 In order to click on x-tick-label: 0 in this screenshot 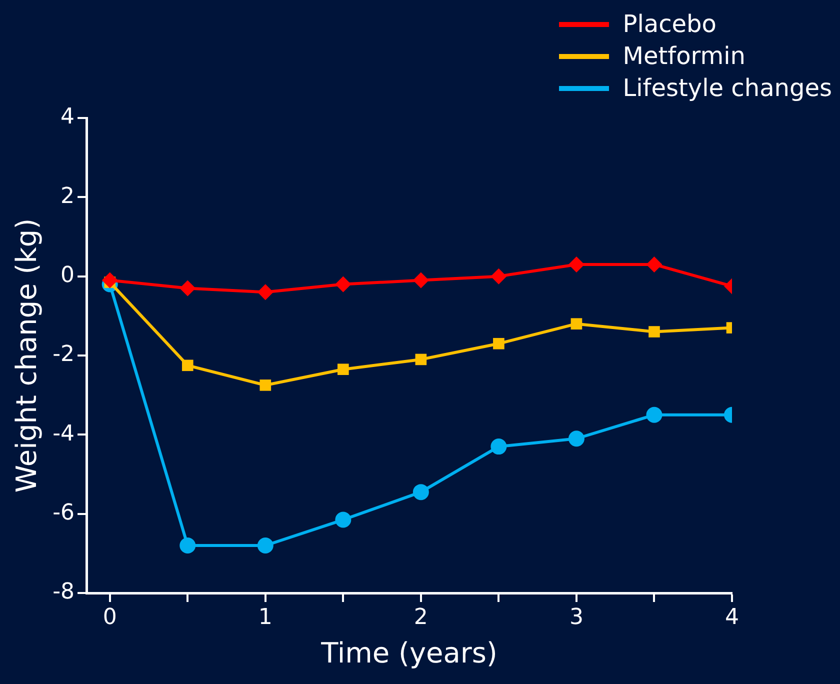, I will do `click(109, 617)`.